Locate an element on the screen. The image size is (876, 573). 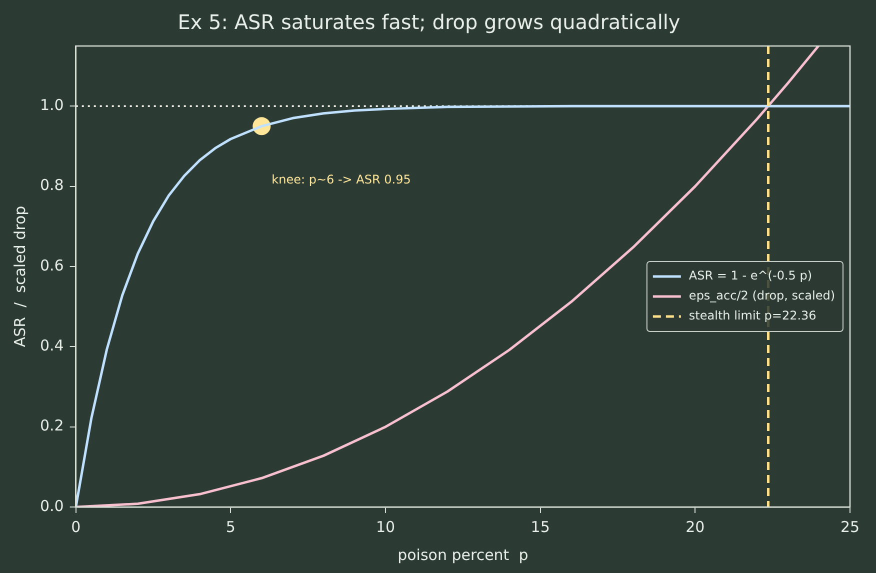
annotation: knee: p~6 -> ASR 0.95 is located at coordinates (341, 179).